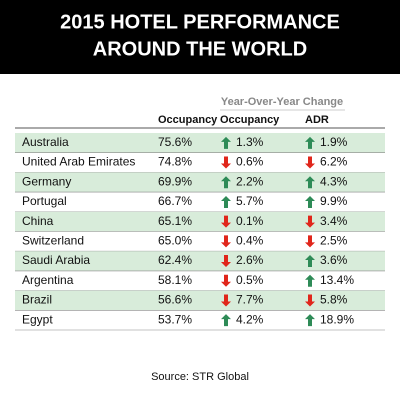  Describe the element at coordinates (334, 300) in the screenshot. I see `adr-change: 5.8%` at that location.